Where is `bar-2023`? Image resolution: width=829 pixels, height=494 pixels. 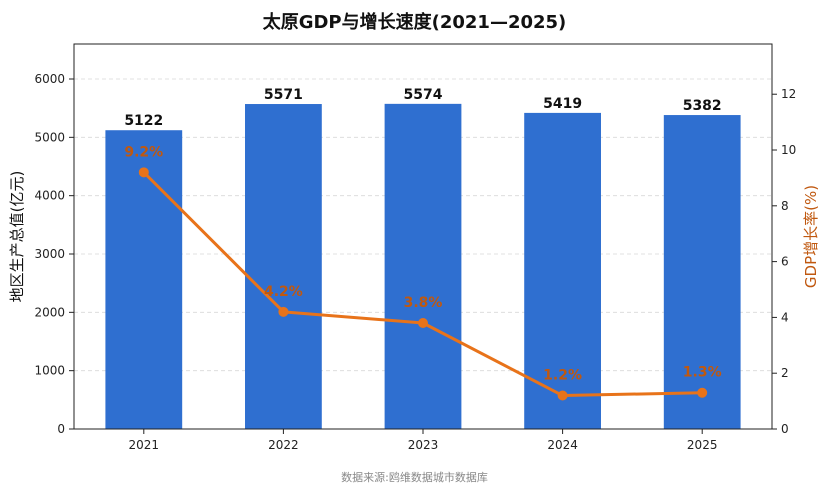 bar-2023 is located at coordinates (423, 266).